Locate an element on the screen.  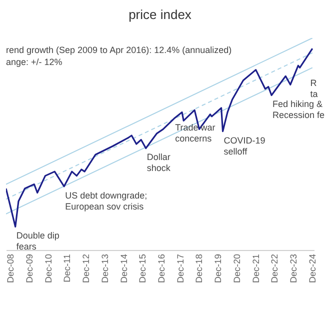
x-tick-label: Dec-18 is located at coordinates (199, 269).